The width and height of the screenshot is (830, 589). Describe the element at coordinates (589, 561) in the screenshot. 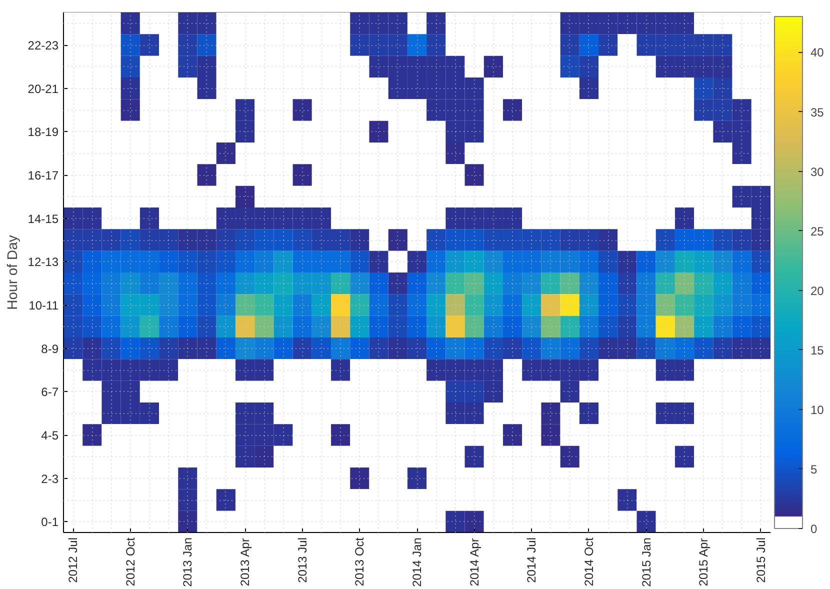

I see `x-tick-label: 2014 Oct` at that location.